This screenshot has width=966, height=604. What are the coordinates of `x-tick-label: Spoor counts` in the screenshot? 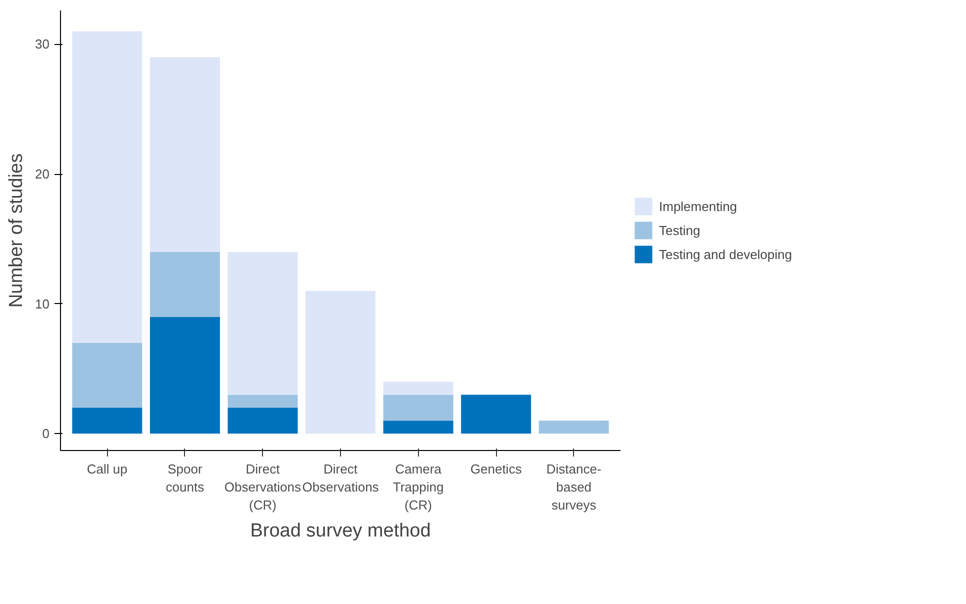 It's located at (185, 478).